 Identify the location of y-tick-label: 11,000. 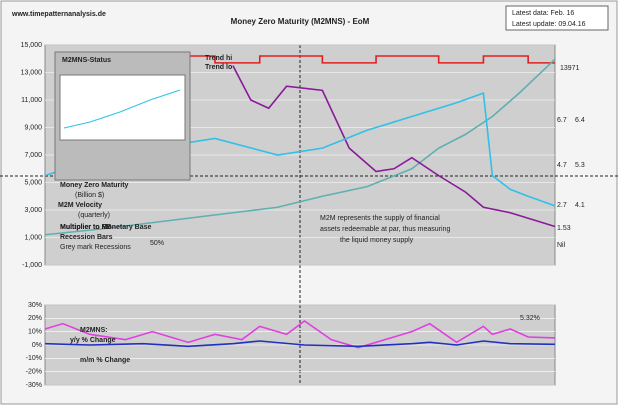
(31, 100).